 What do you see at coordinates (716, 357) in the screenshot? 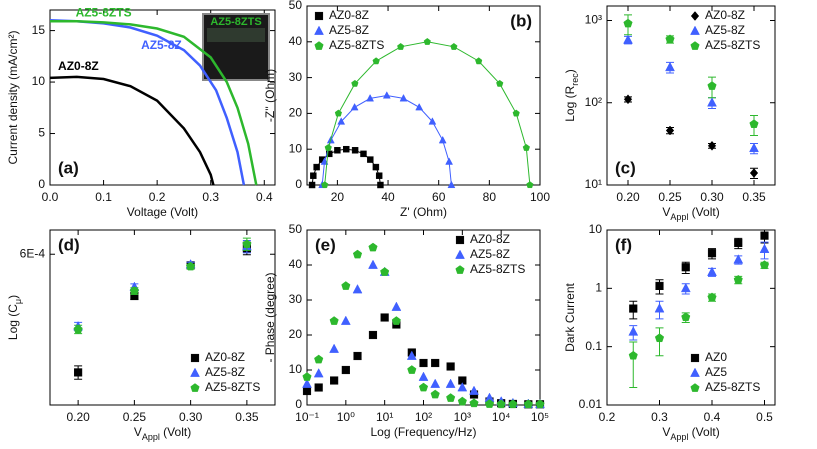
I see `legend-label: AZ0` at bounding box center [716, 357].